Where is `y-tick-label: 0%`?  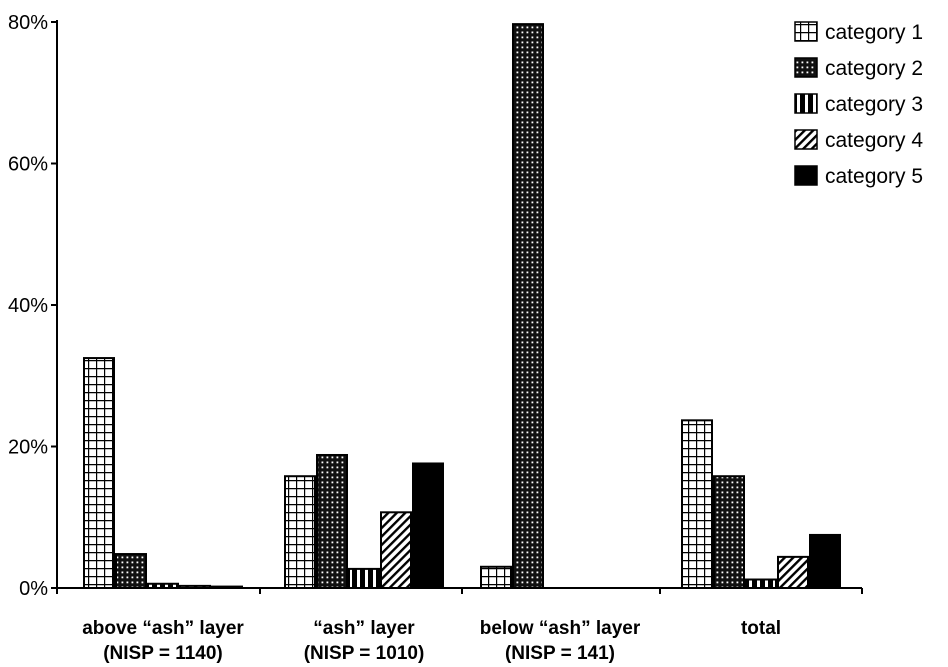
y-tick-label: 0% is located at coordinates (33, 589).